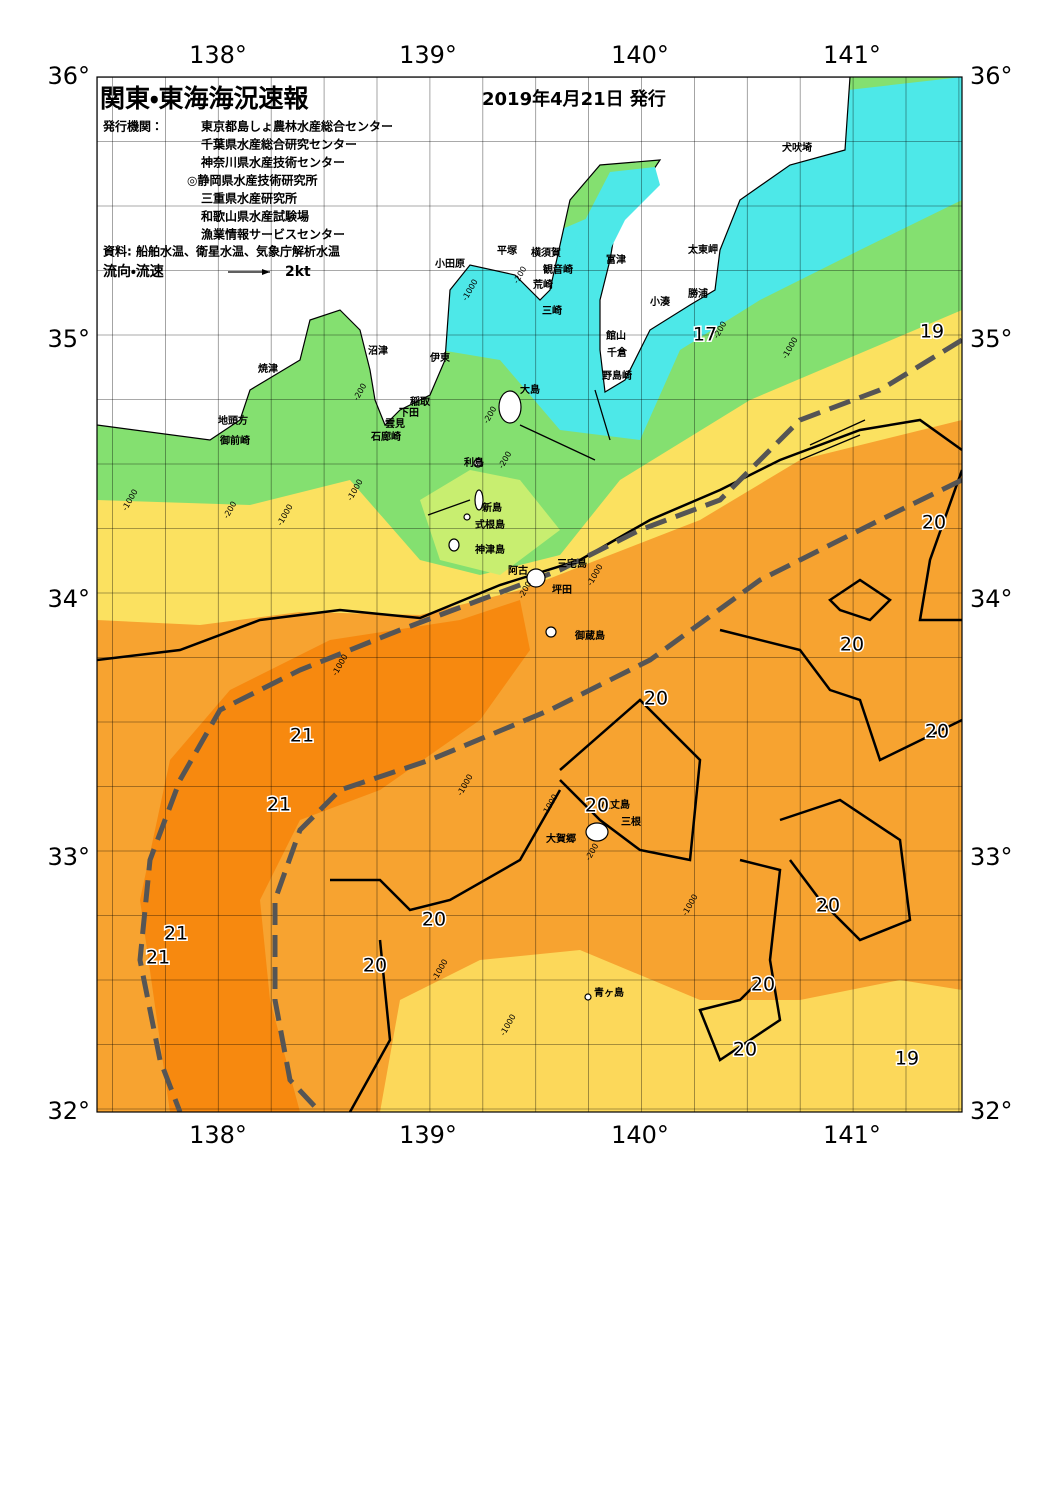  I want to click on tokyo-bay, so click(615, 228).